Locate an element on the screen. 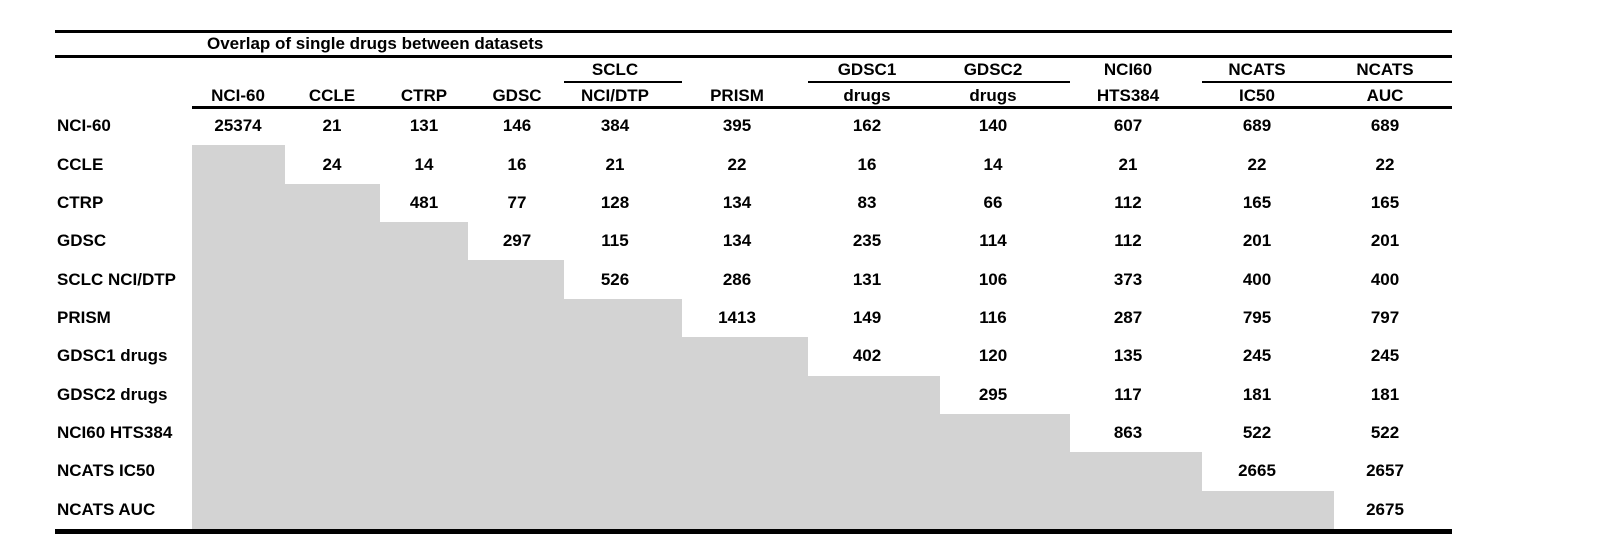  cell-value: 373 is located at coordinates (1128, 279).